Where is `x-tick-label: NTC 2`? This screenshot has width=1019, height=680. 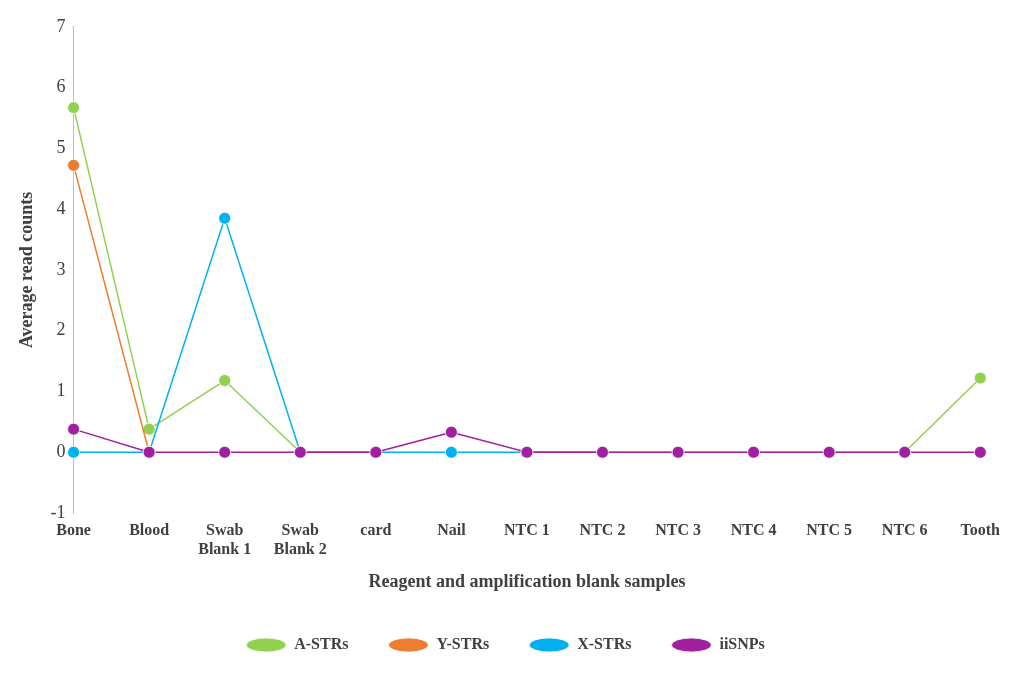
x-tick-label: NTC 2 is located at coordinates (602, 529).